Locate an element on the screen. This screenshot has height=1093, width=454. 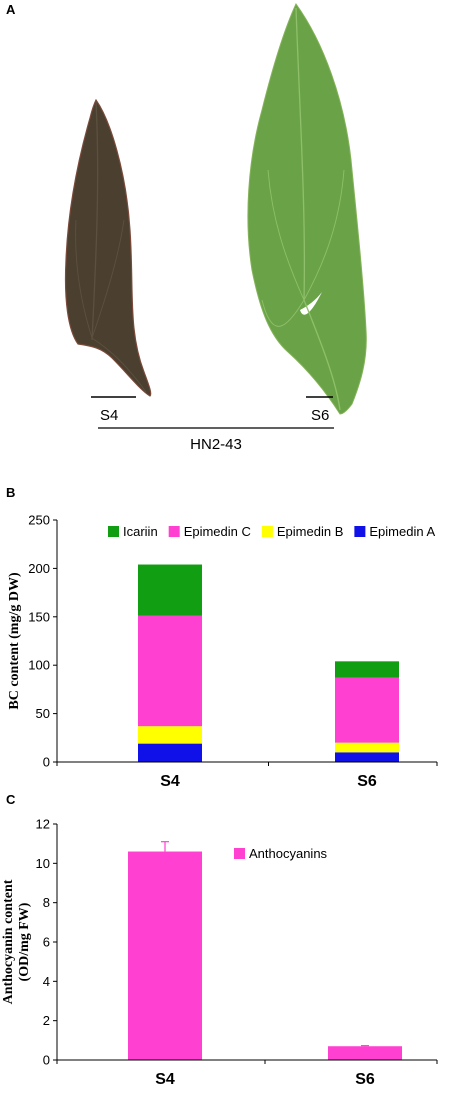
y-tick-label: 50 is located at coordinates (43, 713).